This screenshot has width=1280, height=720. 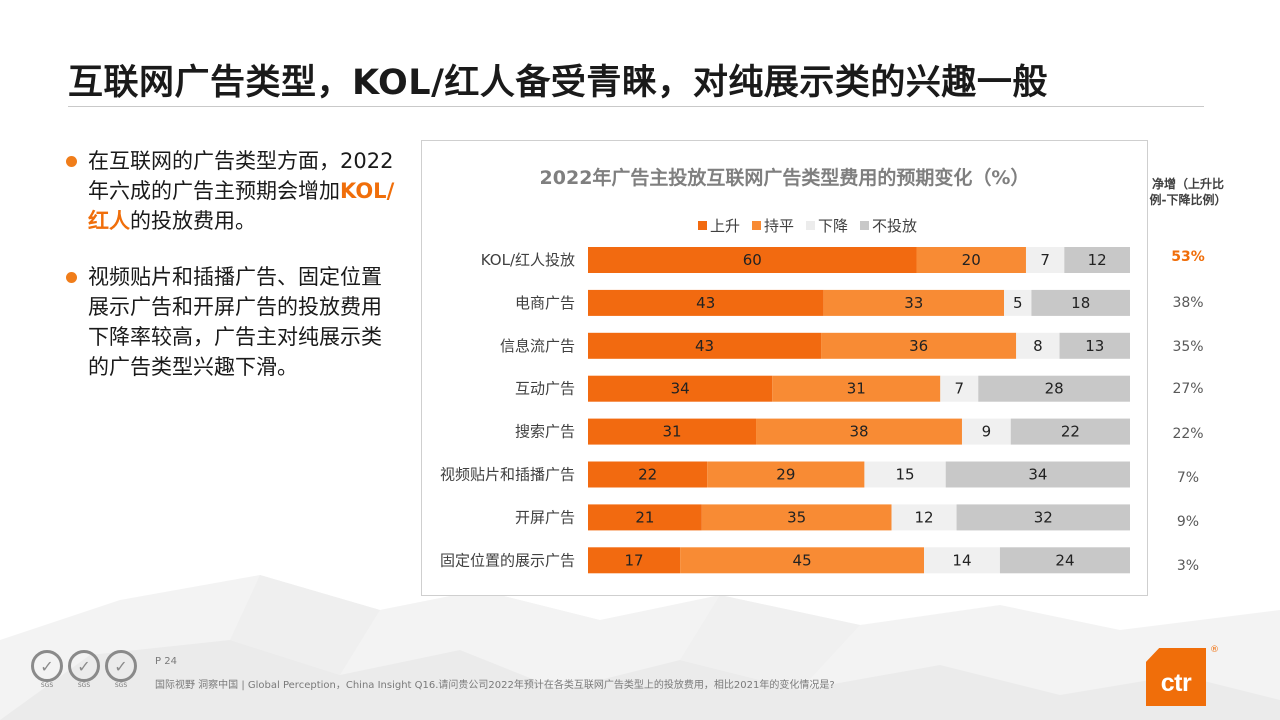 I want to click on bar-value-label: 43, so click(x=704, y=346).